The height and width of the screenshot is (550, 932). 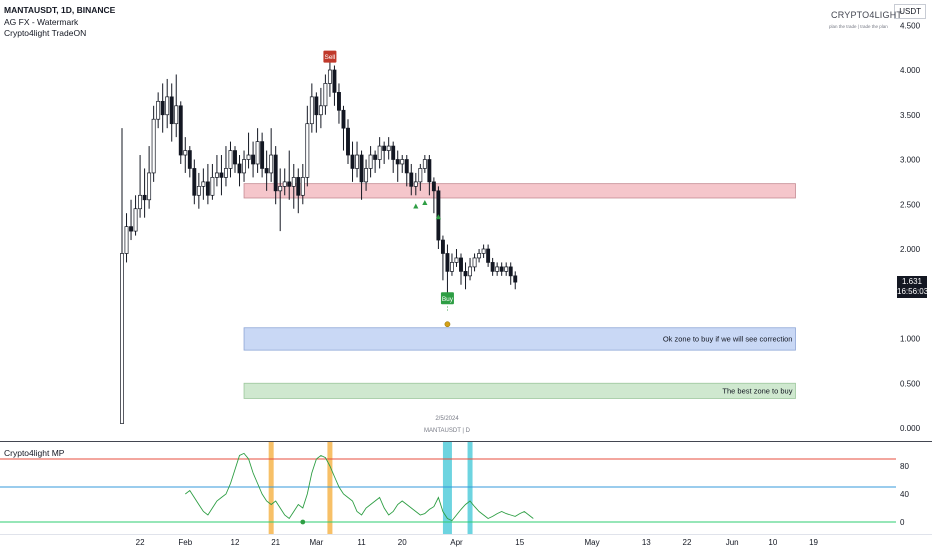 What do you see at coordinates (34, 453) in the screenshot?
I see `indicator-title: Crypto4light MP` at bounding box center [34, 453].